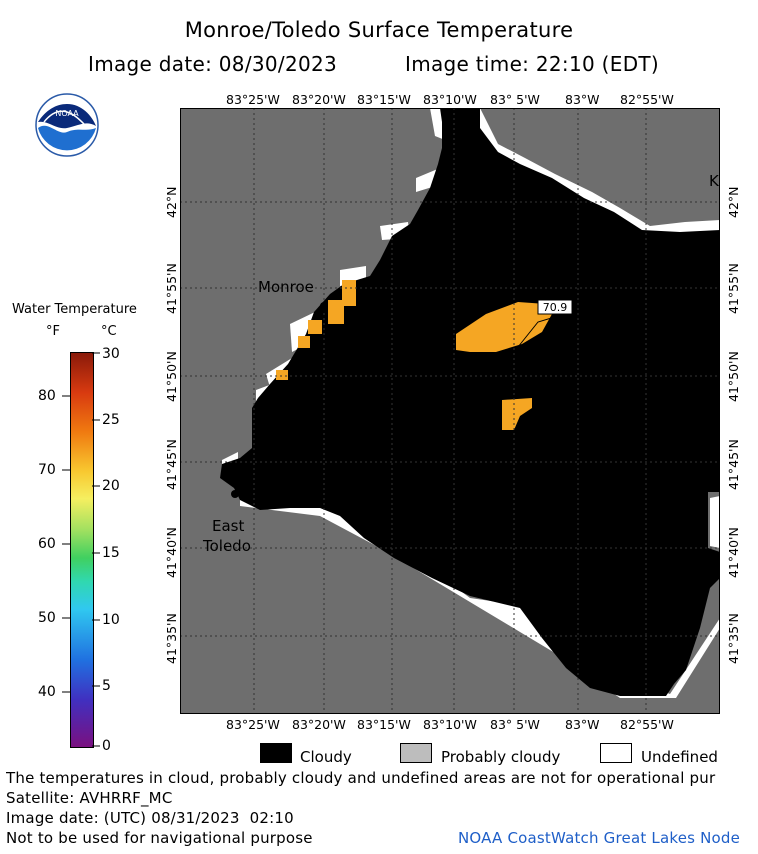 The height and width of the screenshot is (854, 758). What do you see at coordinates (213, 64) in the screenshot?
I see `image-date: Image date: 08/30/2023` at bounding box center [213, 64].